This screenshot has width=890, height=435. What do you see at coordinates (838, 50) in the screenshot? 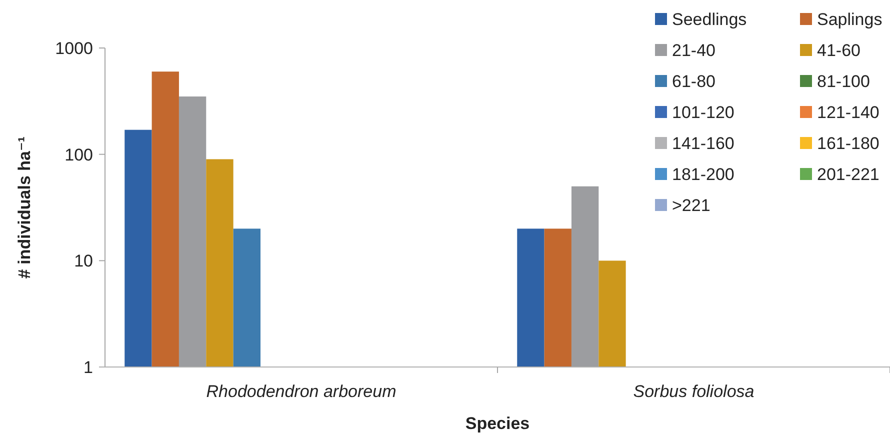
I see `legend-label: 41-60` at bounding box center [838, 50].